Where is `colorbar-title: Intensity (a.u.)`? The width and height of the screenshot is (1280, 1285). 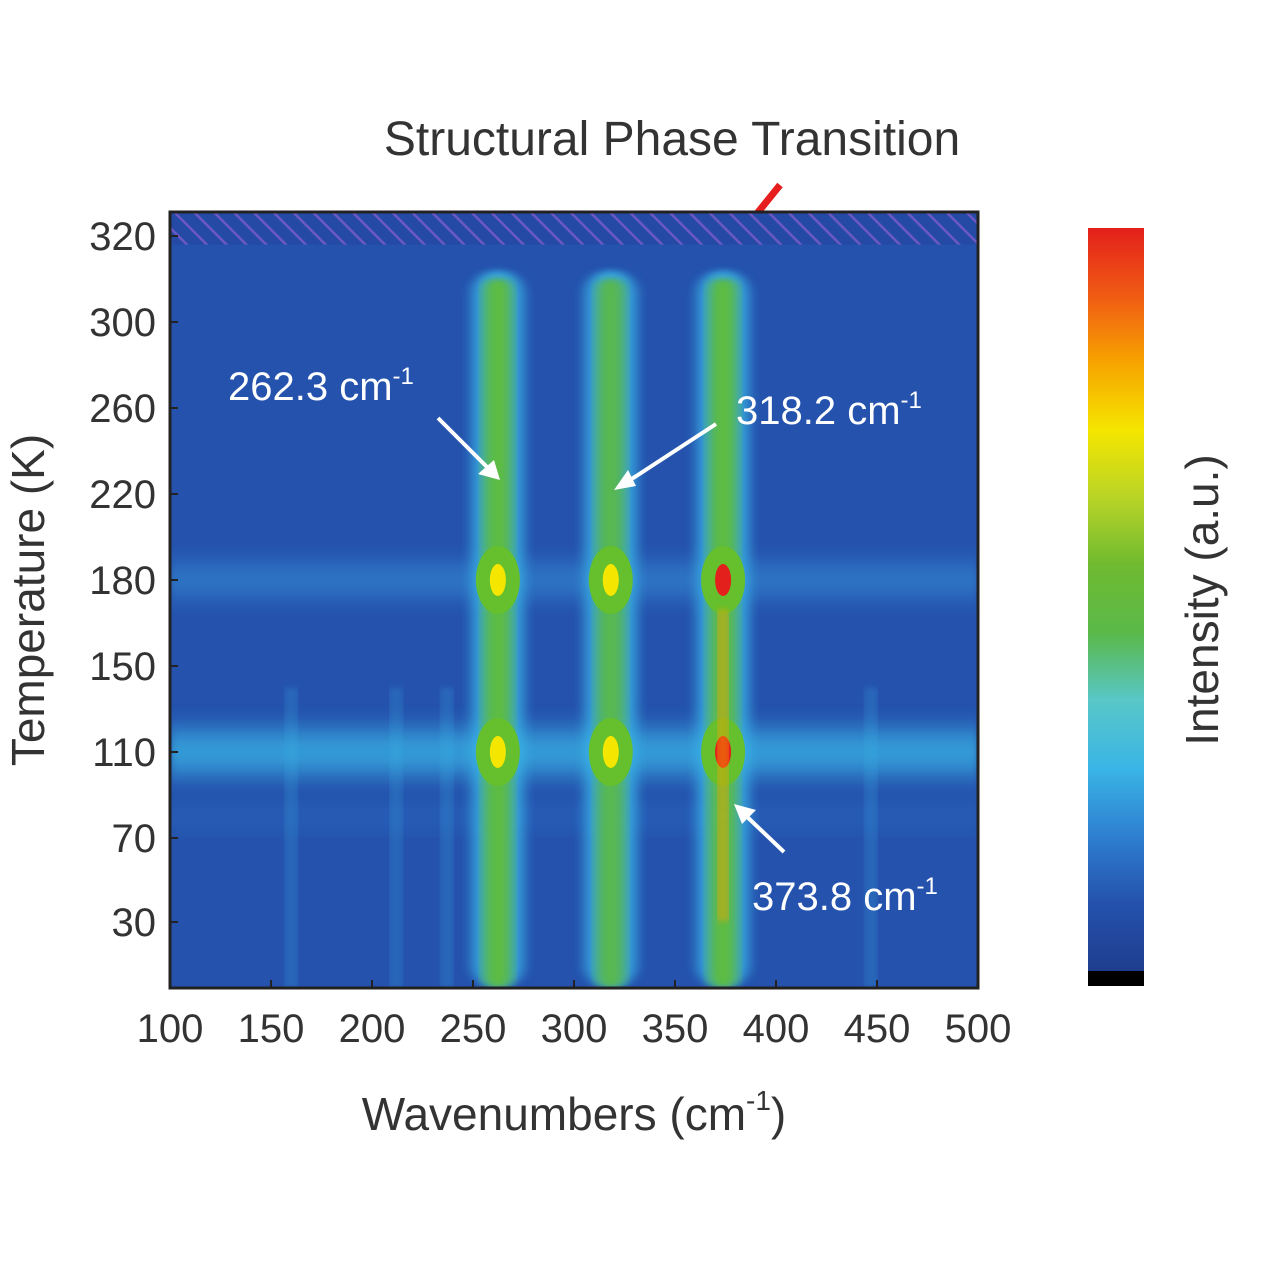
colorbar-title: Intensity (a.u.) is located at coordinates (1202, 599).